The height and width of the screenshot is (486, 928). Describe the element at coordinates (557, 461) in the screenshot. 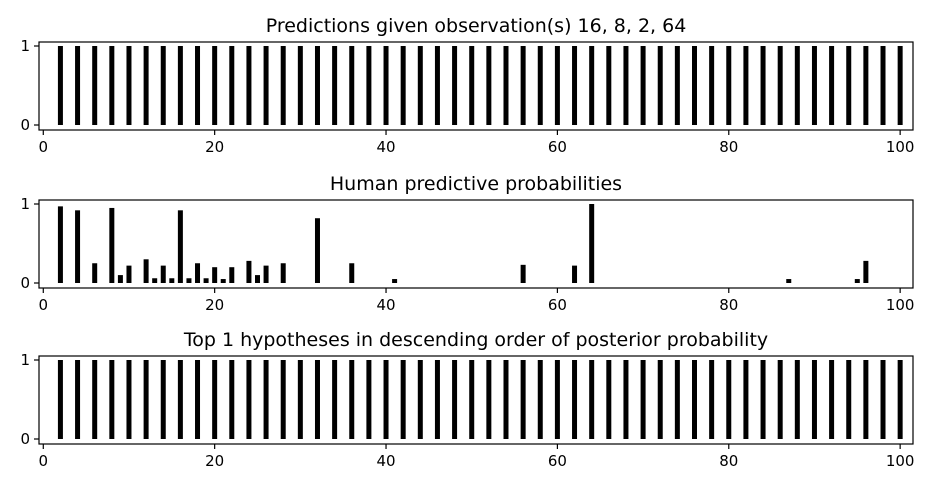

I see `x-tick-label: 60` at that location.